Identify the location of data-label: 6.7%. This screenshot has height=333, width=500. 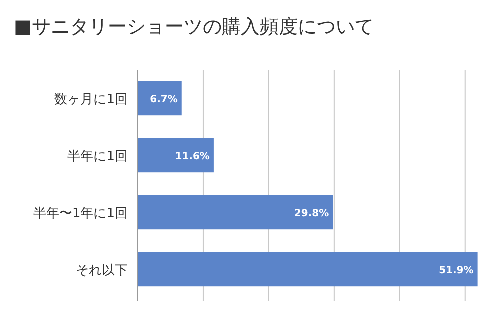
(164, 100).